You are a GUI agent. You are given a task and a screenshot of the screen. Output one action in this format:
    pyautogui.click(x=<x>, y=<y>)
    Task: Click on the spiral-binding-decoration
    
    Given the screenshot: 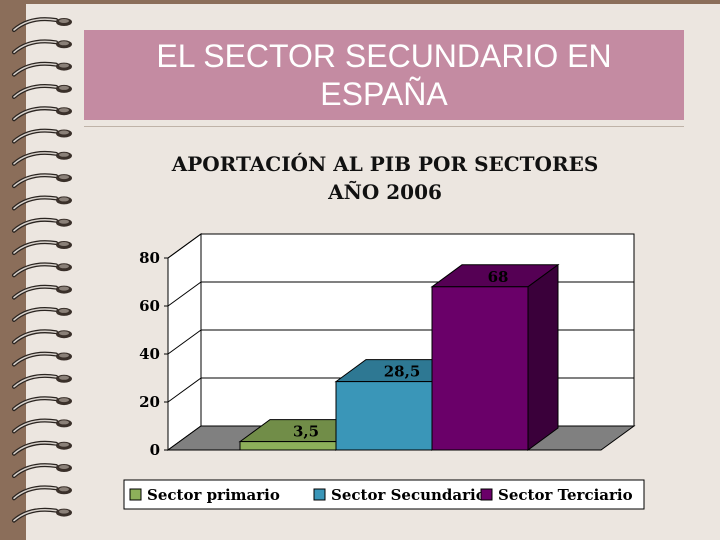 What is the action you would take?
    pyautogui.click(x=42, y=270)
    